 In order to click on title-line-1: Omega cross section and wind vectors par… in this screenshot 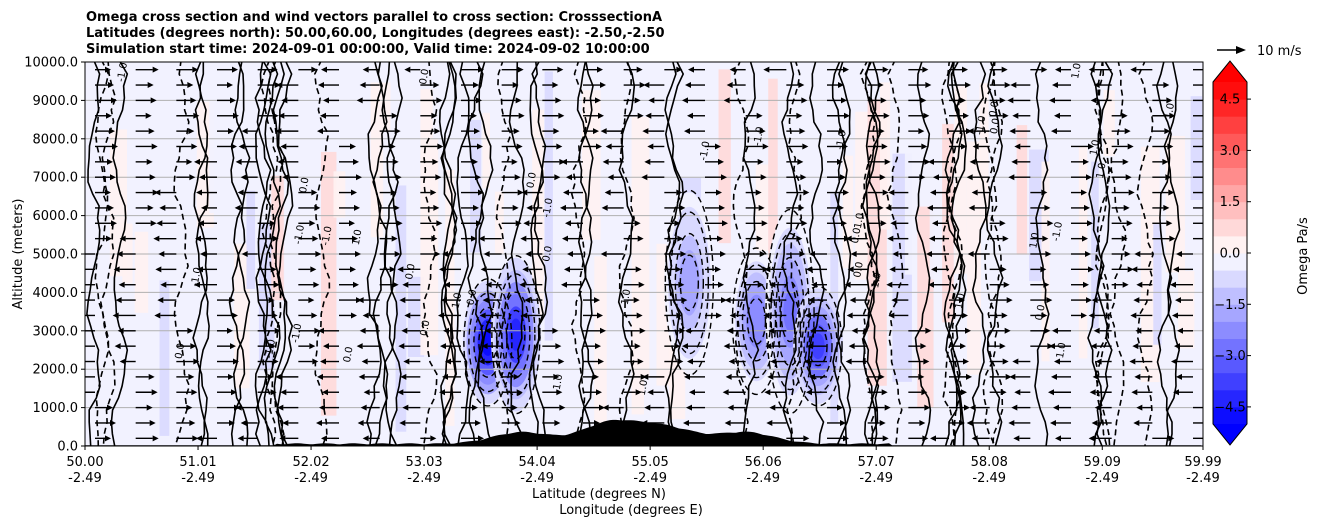, I will do `click(374, 17)`.